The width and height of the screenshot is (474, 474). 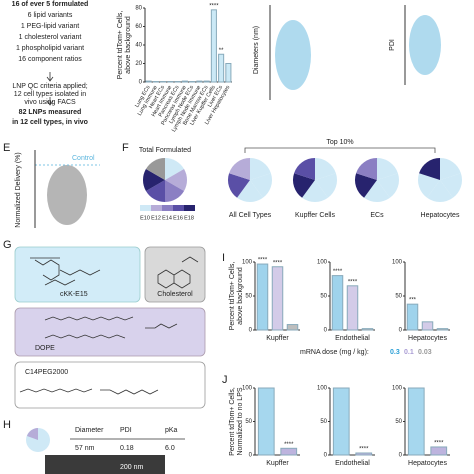 What do you see at coordinates (225, 380) in the screenshot?
I see `panel-letter: J` at bounding box center [225, 380].